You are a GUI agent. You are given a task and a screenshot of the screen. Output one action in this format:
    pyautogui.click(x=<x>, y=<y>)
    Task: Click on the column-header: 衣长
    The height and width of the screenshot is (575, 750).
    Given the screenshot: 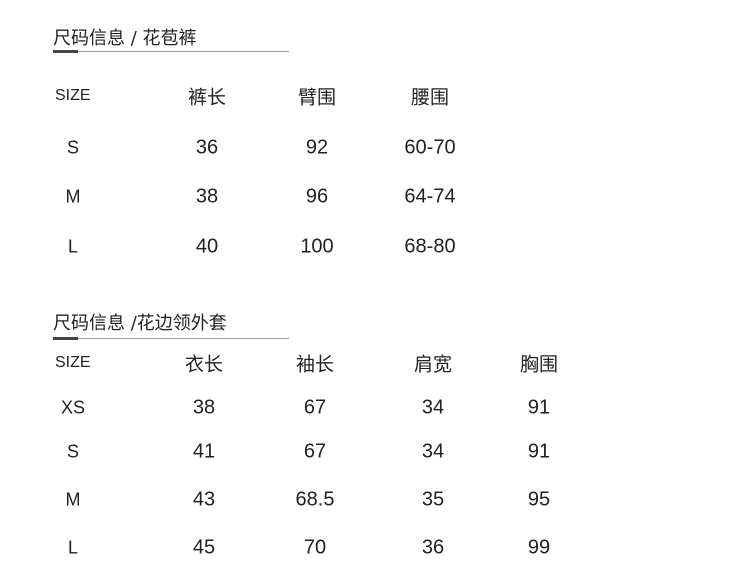 What is the action you would take?
    pyautogui.click(x=204, y=365)
    